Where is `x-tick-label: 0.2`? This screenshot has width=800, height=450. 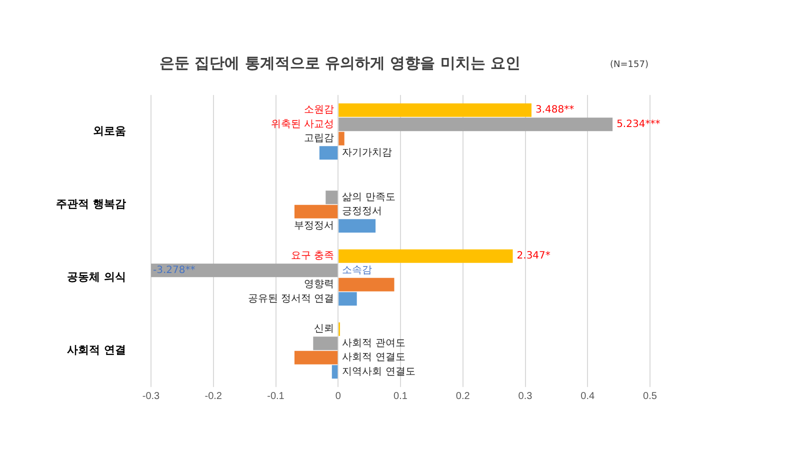 x-tick-label: 0.2 is located at coordinates (463, 396).